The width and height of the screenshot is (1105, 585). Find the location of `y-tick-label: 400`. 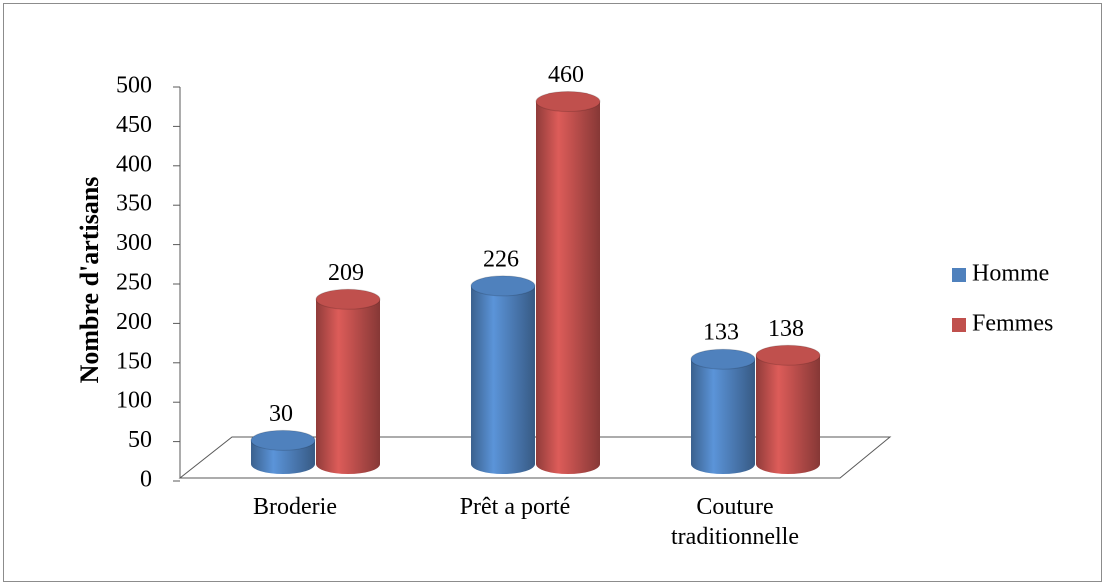

y-tick-label: 400 is located at coordinates (134, 164).